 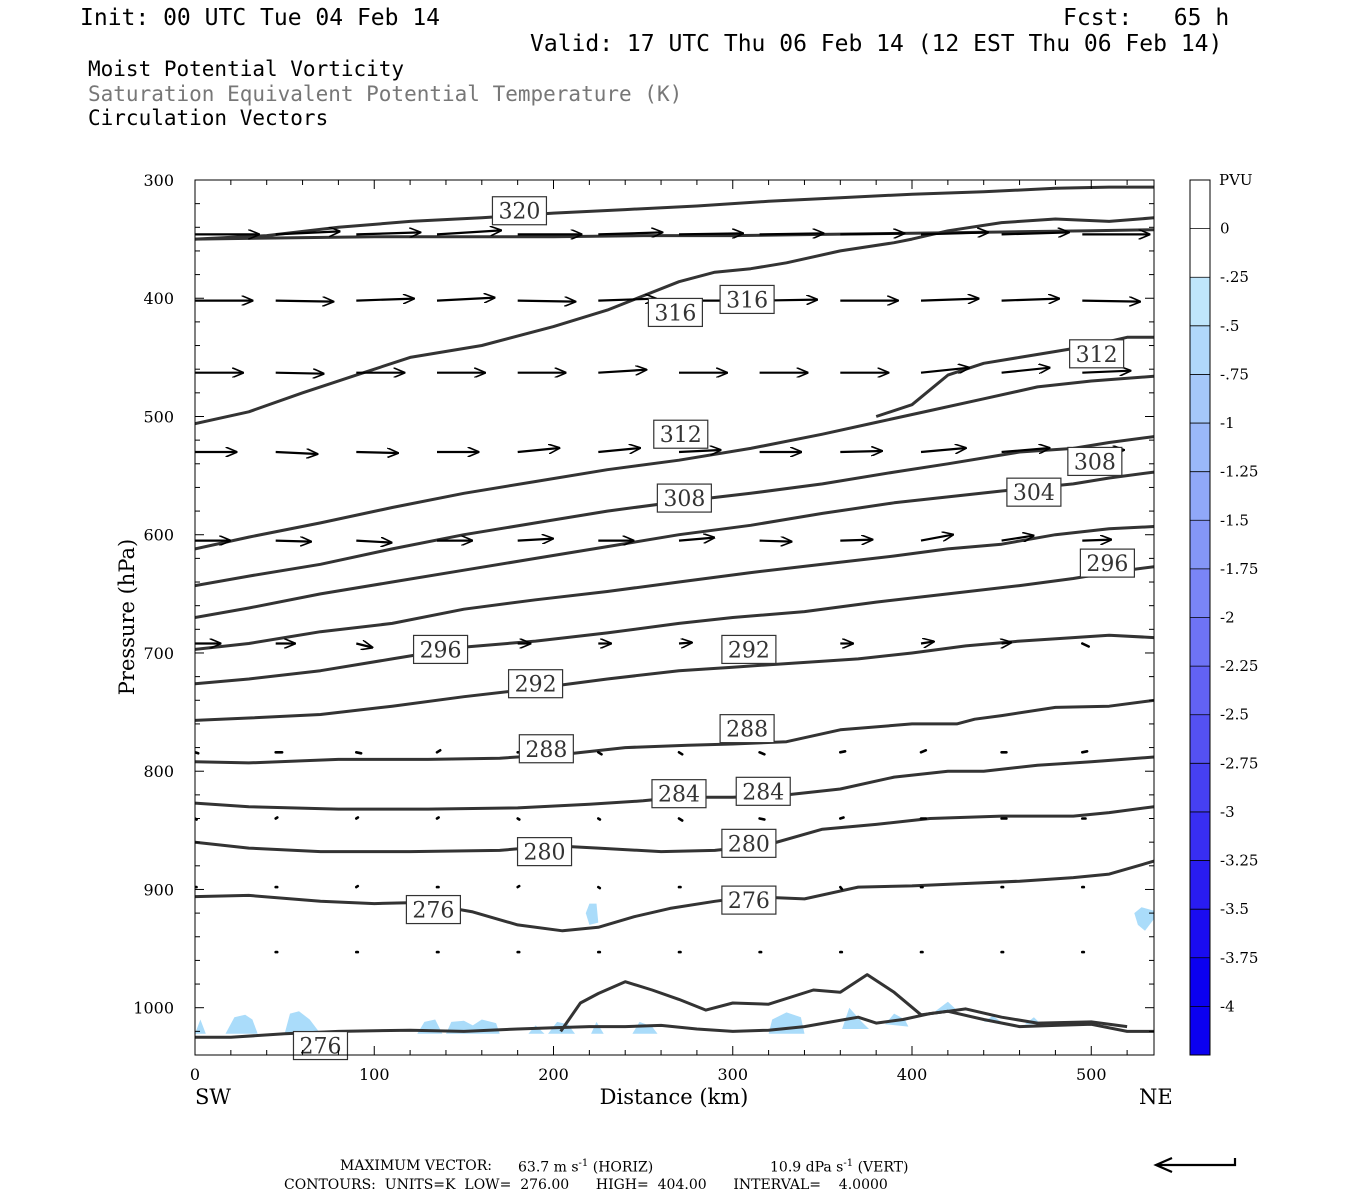 What do you see at coordinates (839, 1167) in the screenshot?
I see `max-vector-vert: 10.9 dPa s-1 (VERT)` at bounding box center [839, 1167].